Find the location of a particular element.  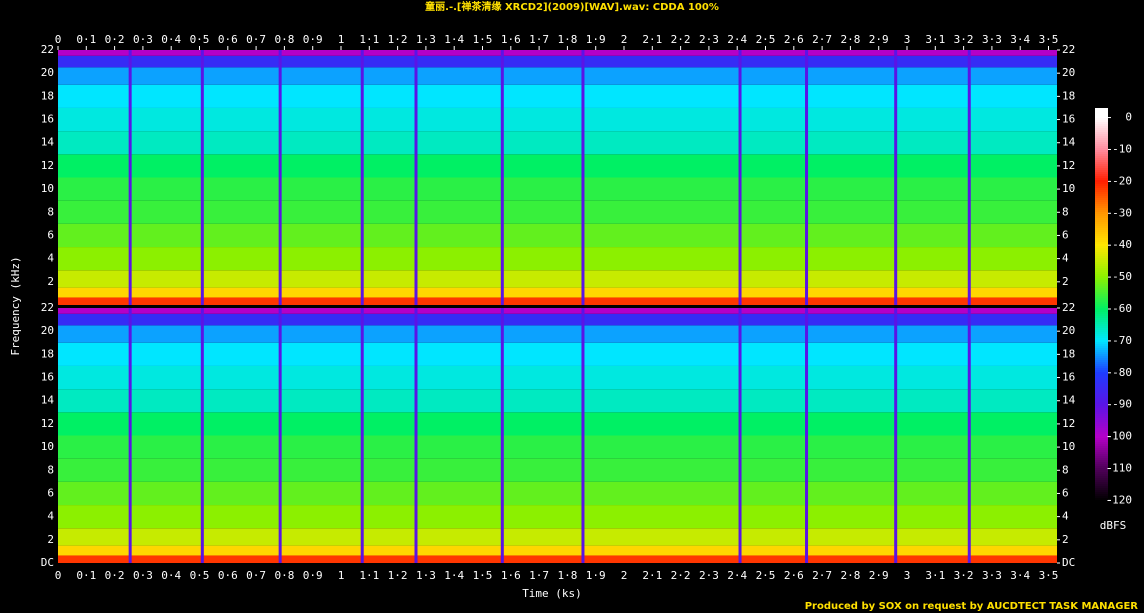

x-tick-label: 0·5 is located at coordinates (200, 39).